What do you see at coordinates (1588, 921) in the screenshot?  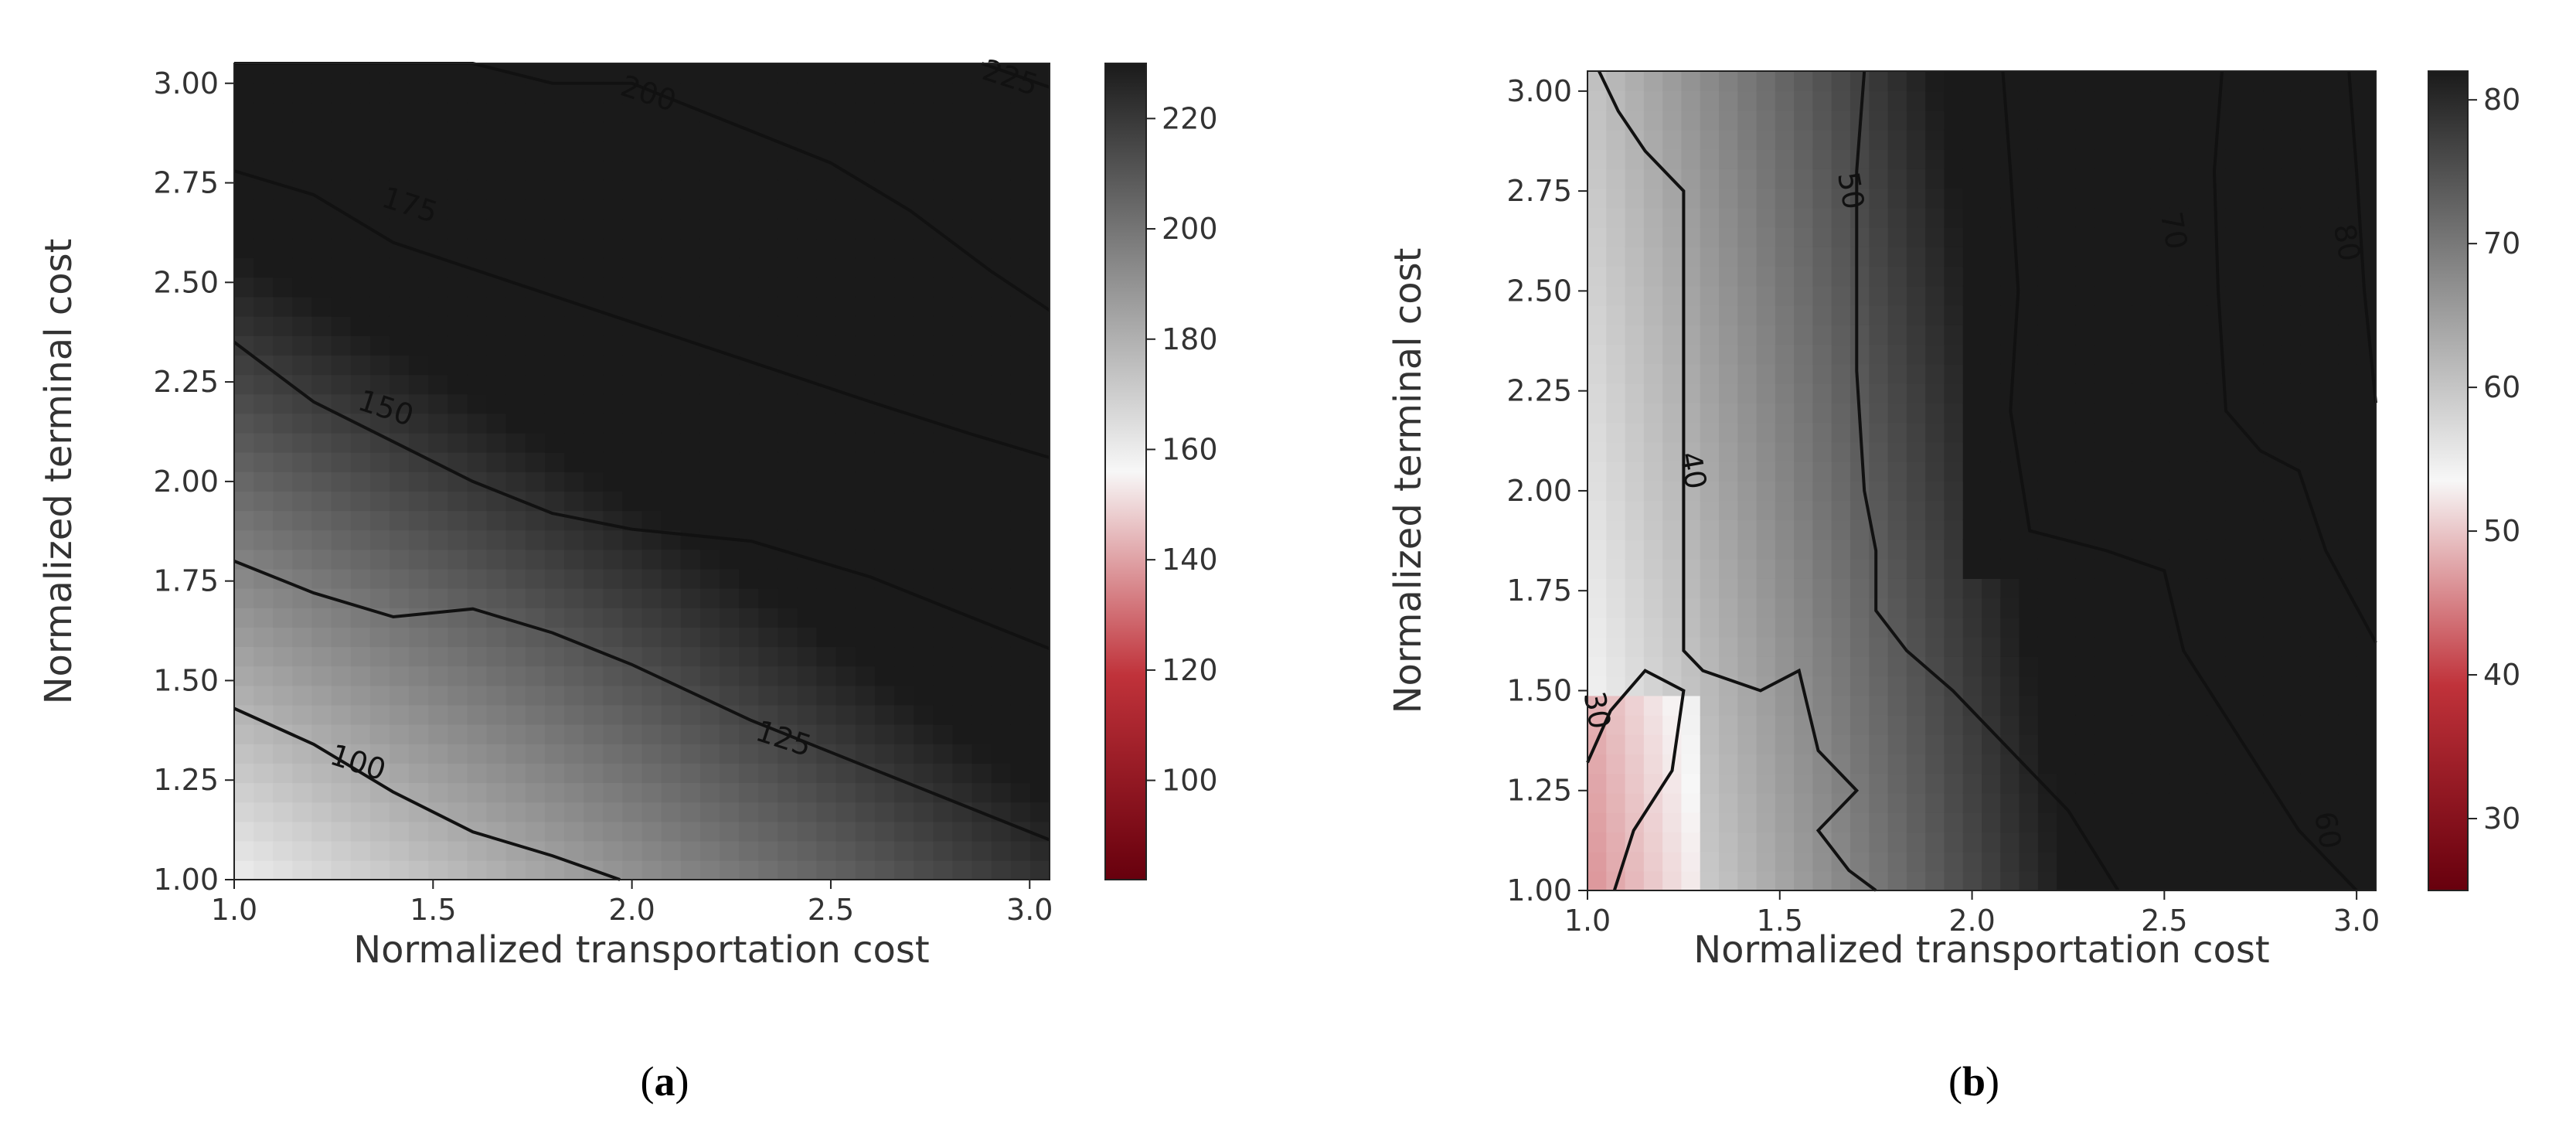 I see `x-tick-label: 1.0` at bounding box center [1588, 921].